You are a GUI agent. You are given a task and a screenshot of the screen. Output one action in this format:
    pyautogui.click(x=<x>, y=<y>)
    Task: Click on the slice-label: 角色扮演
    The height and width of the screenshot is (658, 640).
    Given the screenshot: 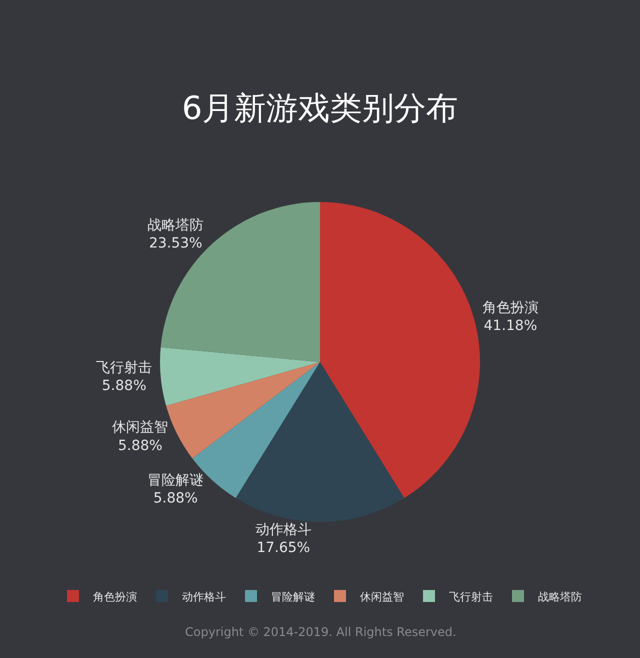 What is the action you would take?
    pyautogui.click(x=510, y=308)
    